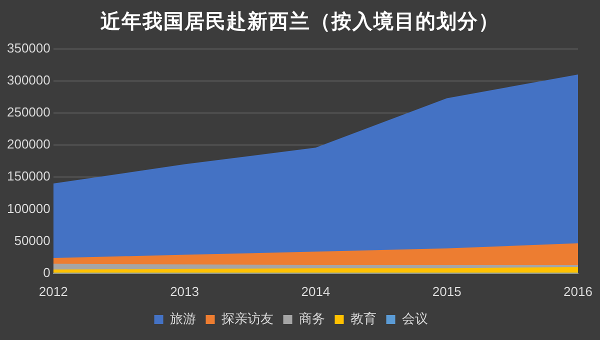 This screenshot has width=600, height=340. What do you see at coordinates (578, 291) in the screenshot?
I see `x-tick-label: 2016` at bounding box center [578, 291].